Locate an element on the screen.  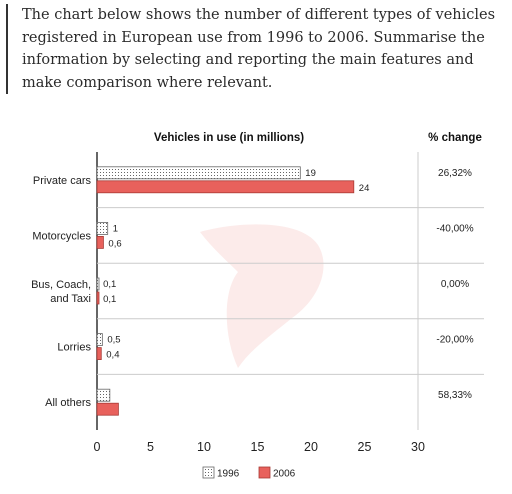
category-label: Motorcycles is located at coordinates (61, 236).